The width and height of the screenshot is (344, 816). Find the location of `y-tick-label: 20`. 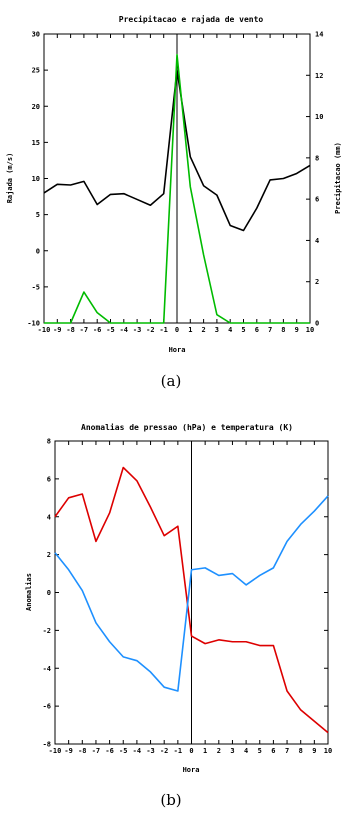

y-tick-label: 20 is located at coordinates (36, 107).